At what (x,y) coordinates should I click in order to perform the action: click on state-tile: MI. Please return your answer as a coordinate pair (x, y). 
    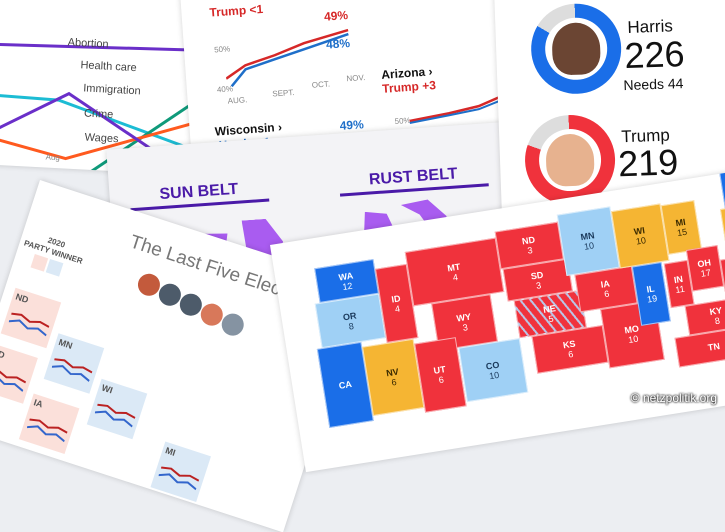
    Looking at the image, I should click on (180, 472).